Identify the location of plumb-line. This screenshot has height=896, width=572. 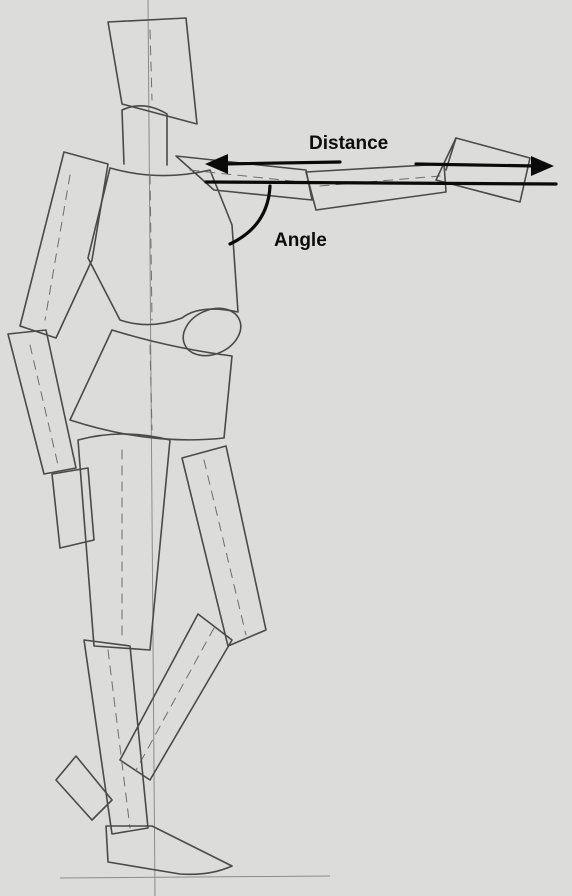
(151, 448).